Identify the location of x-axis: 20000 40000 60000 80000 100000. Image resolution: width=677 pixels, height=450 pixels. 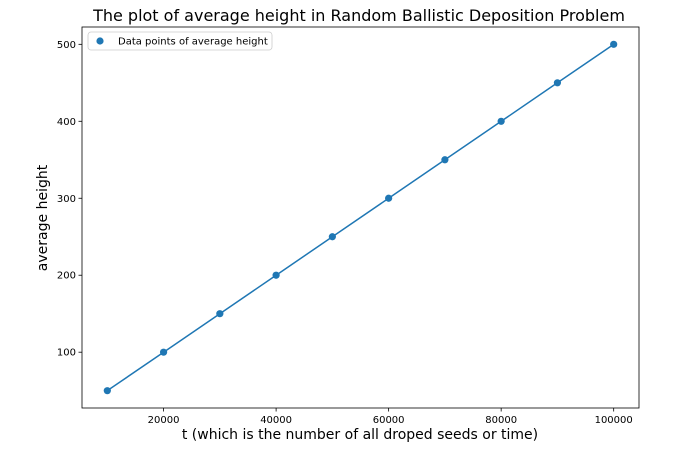
(390, 417).